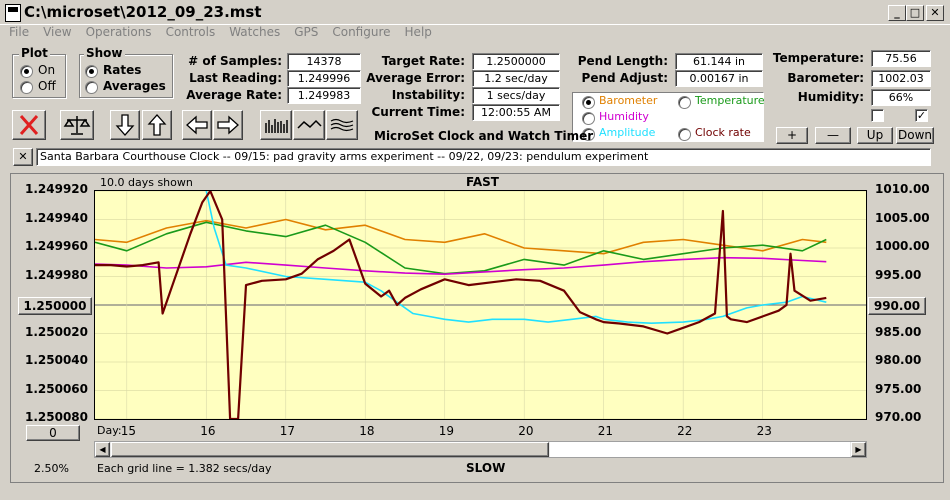  I want to click on barometer-option-label: Barometer, so click(628, 100).